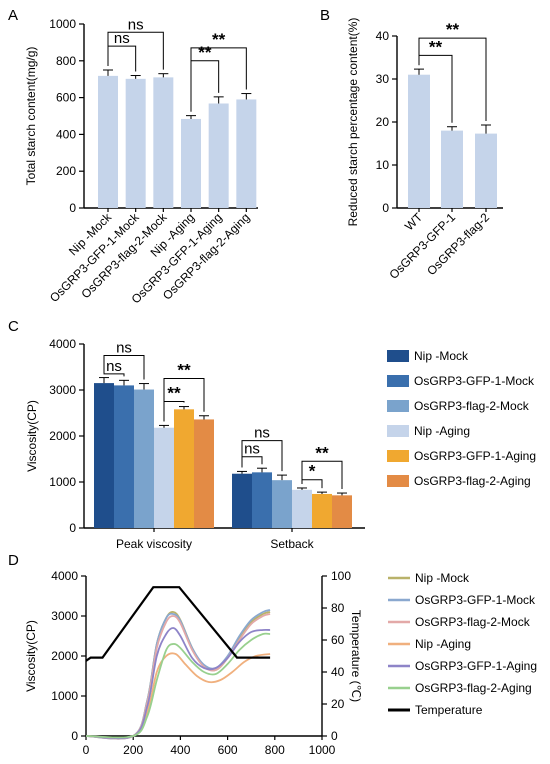 The width and height of the screenshot is (550, 764). Describe the element at coordinates (385, 208) in the screenshot. I see `panel-b-y-tick-label: 0` at that location.